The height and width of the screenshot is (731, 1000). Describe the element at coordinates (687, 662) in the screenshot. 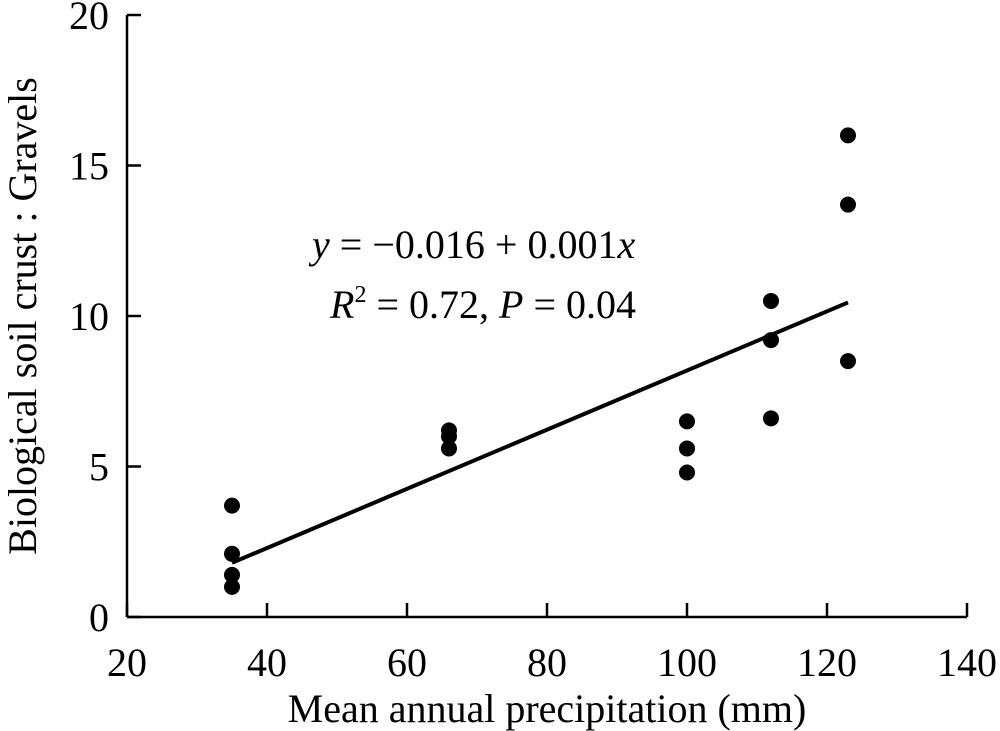

I see `x-tick-label: 100` at that location.